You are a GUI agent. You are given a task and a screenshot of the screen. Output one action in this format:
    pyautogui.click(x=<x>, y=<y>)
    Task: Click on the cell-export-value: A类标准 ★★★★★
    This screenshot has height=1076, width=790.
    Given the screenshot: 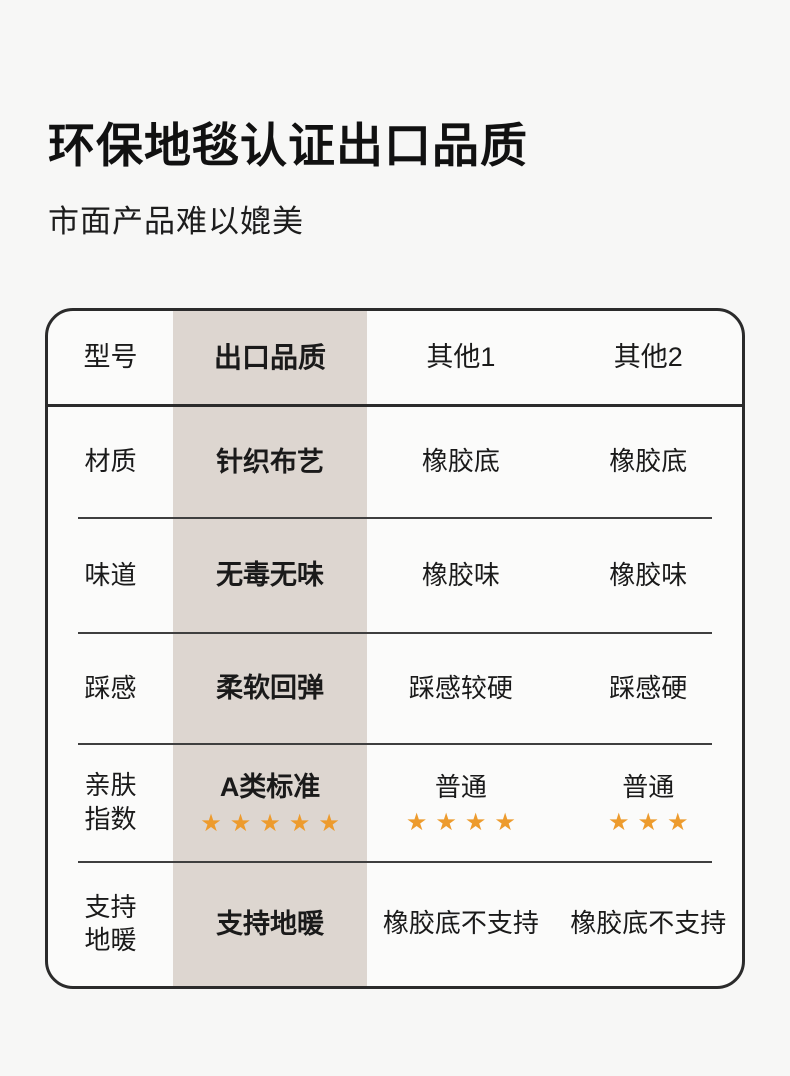 What is the action you would take?
    pyautogui.click(x=270, y=802)
    